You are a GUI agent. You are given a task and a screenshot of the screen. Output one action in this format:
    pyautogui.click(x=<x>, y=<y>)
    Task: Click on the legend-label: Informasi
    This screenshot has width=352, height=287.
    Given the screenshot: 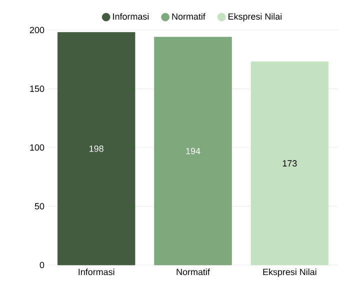 What is the action you would take?
    pyautogui.click(x=131, y=16)
    